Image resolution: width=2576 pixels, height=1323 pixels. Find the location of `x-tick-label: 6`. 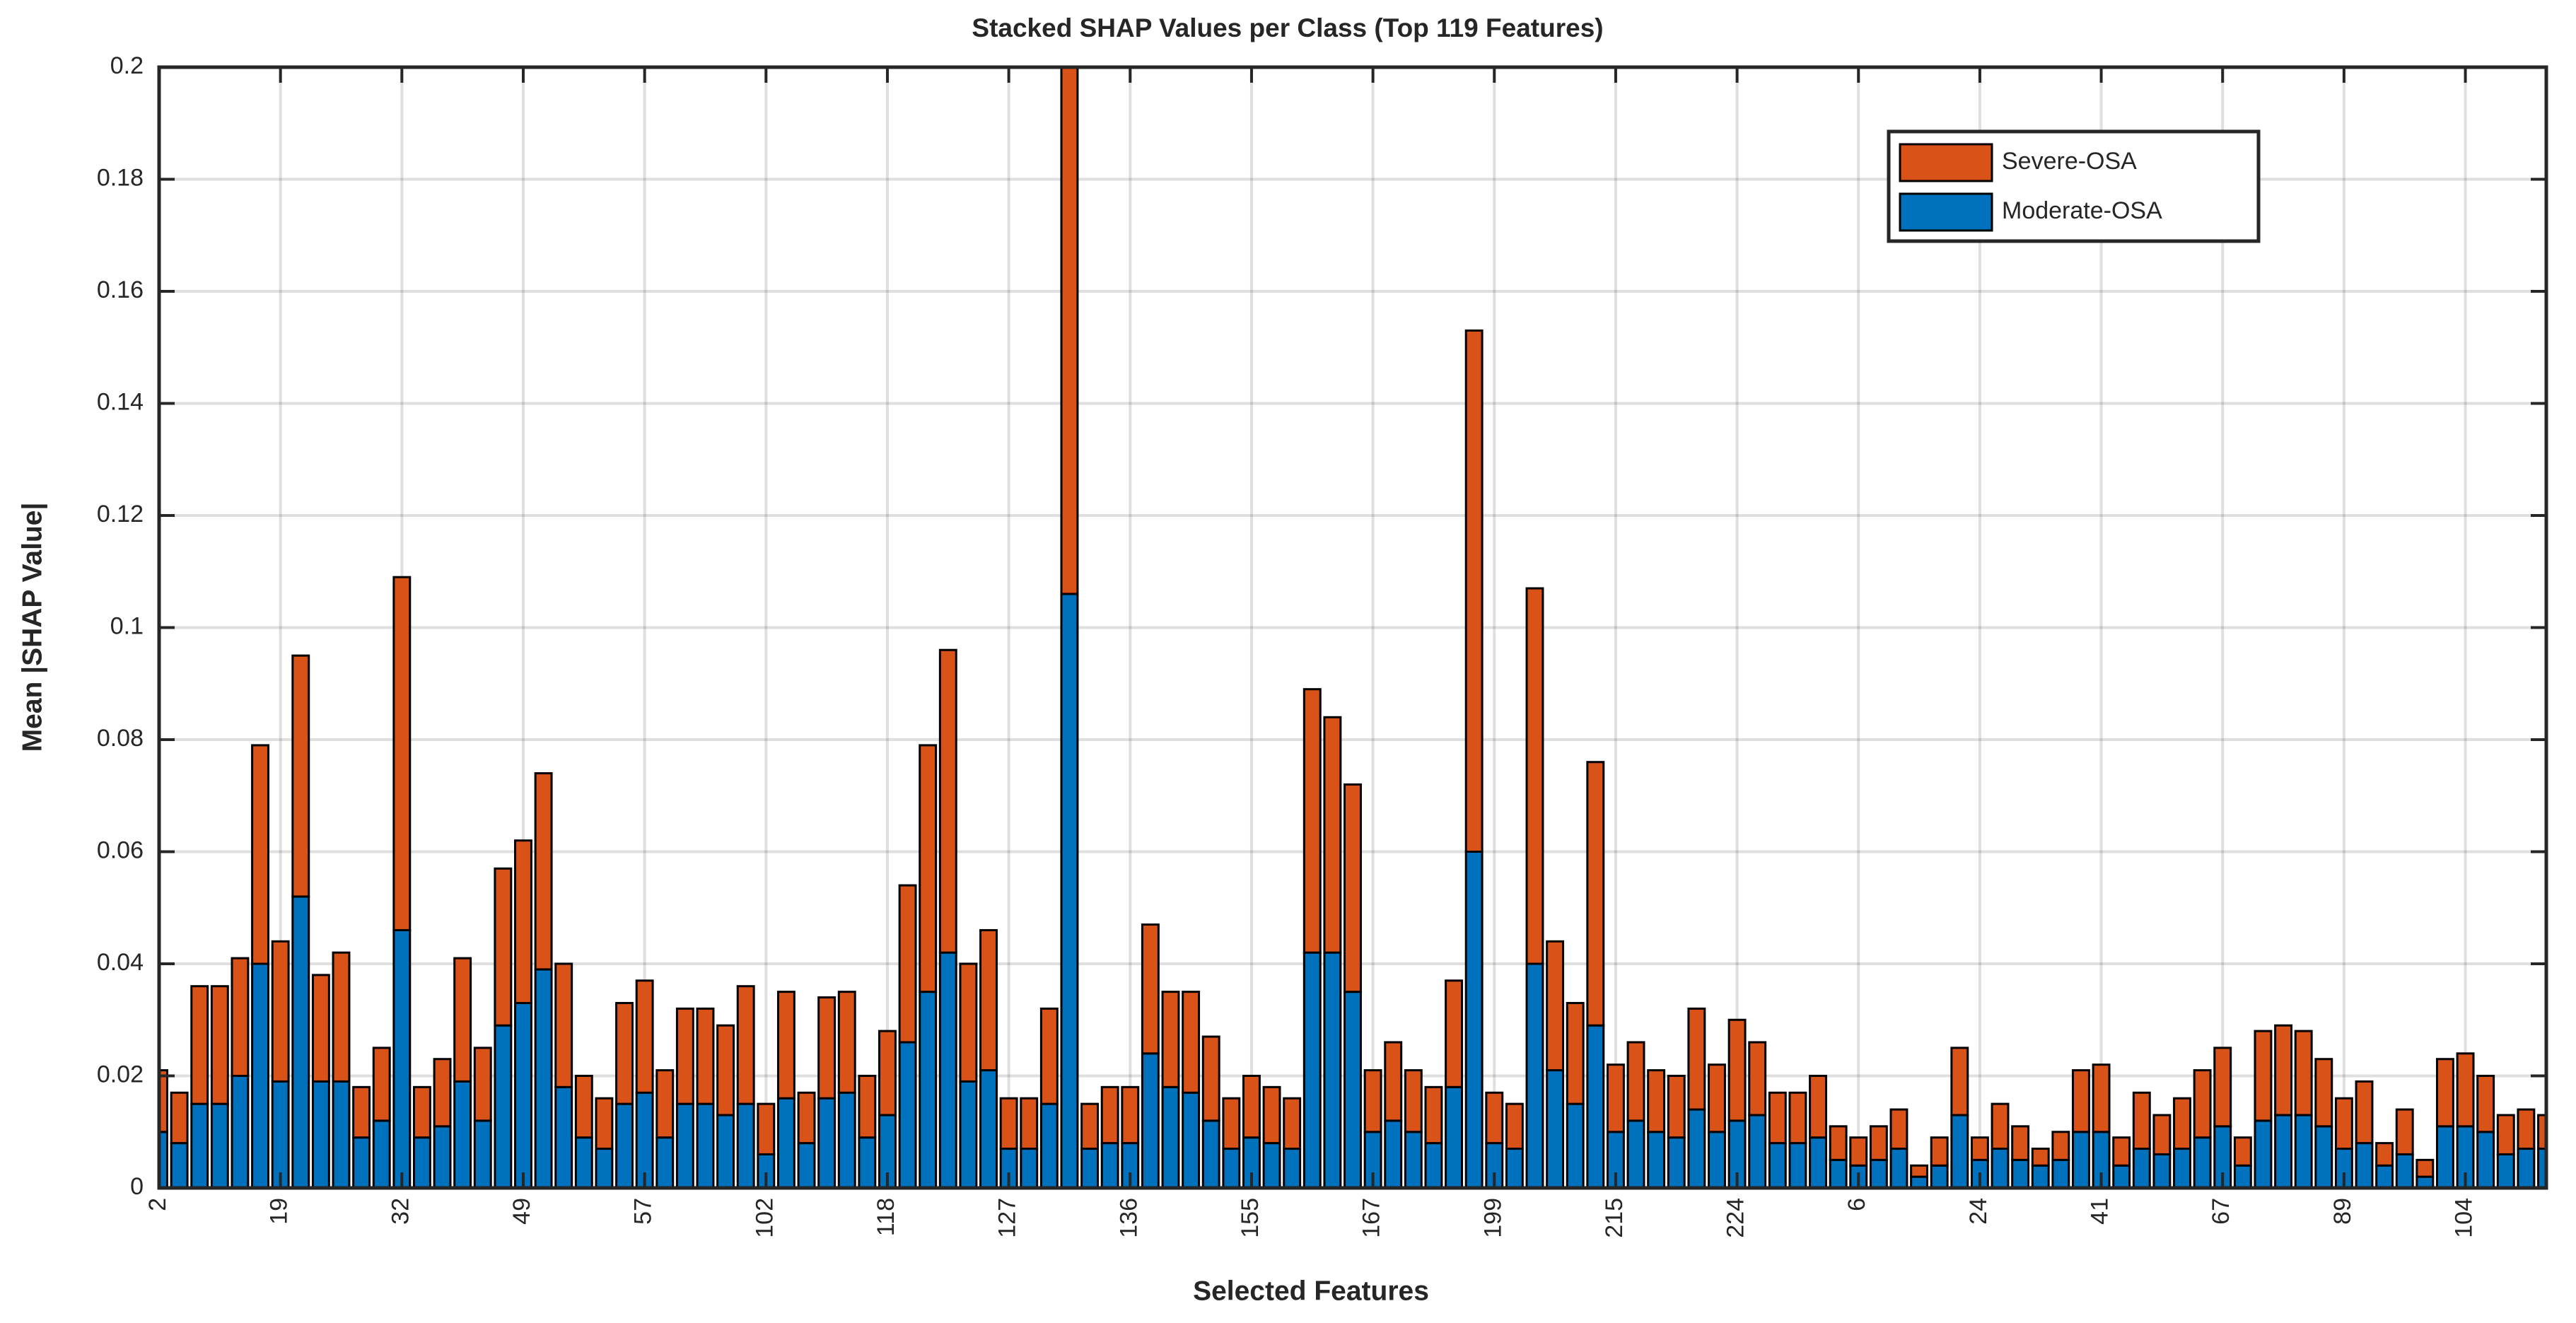

x-tick-label: 6 is located at coordinates (1856, 1204).